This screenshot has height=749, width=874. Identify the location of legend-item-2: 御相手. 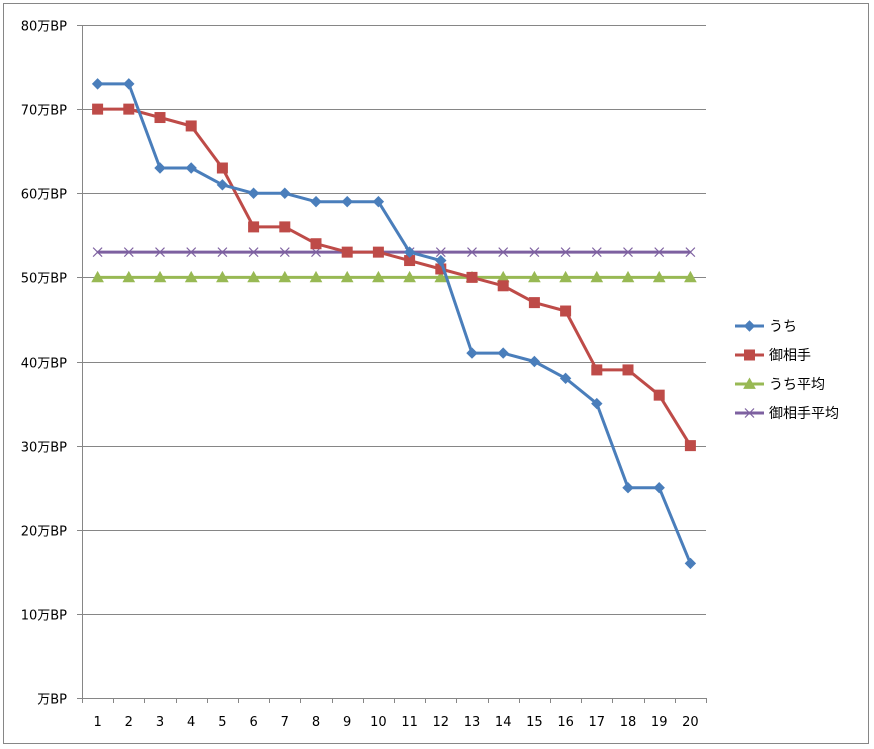
(773, 356).